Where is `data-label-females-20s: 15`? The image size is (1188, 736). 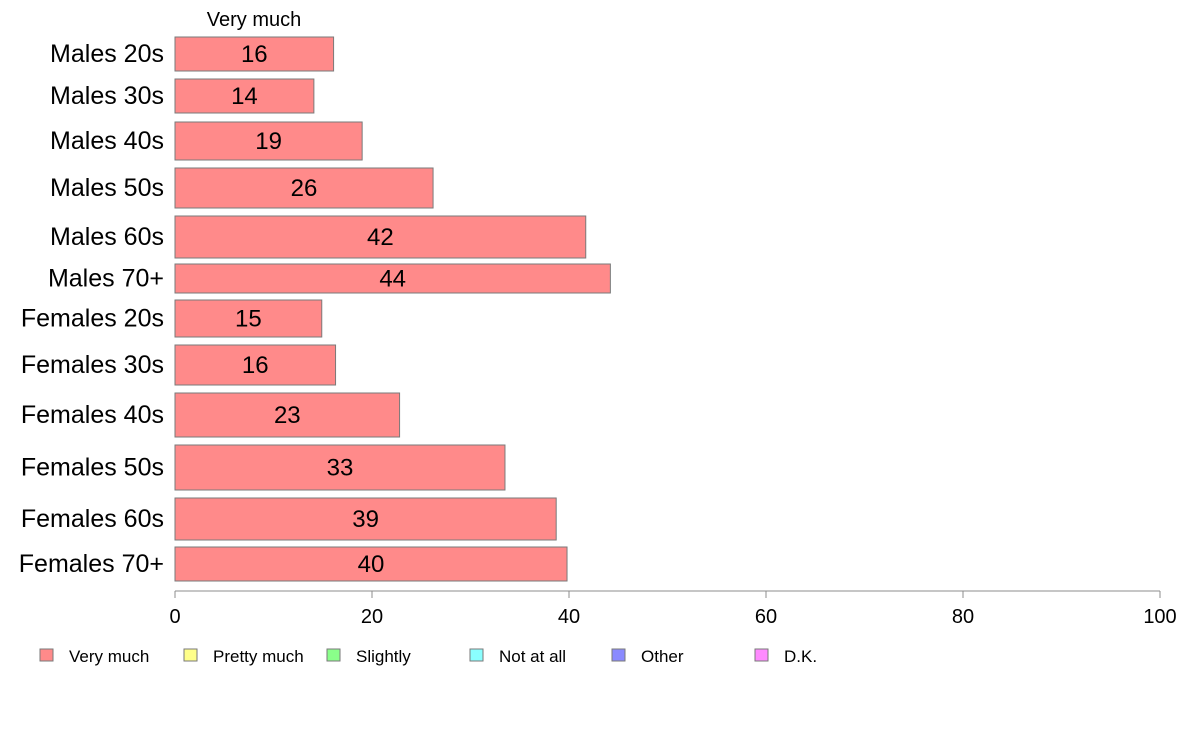
data-label-females-20s: 15 is located at coordinates (248, 319).